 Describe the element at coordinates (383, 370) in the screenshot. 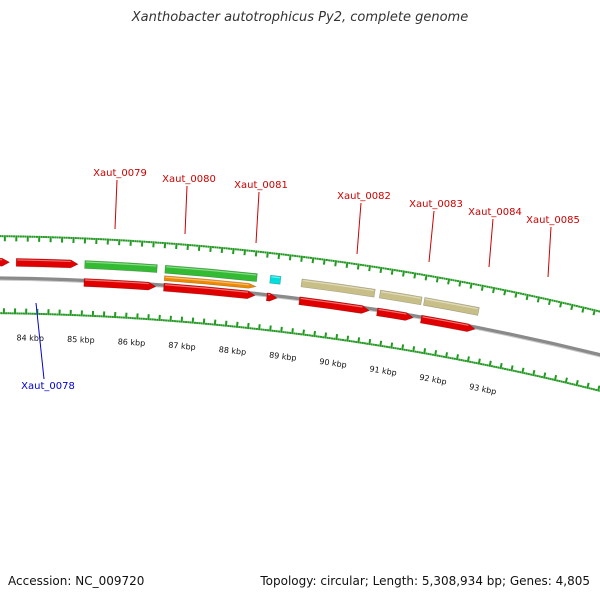

I see `scale-label: 91 kbp` at that location.